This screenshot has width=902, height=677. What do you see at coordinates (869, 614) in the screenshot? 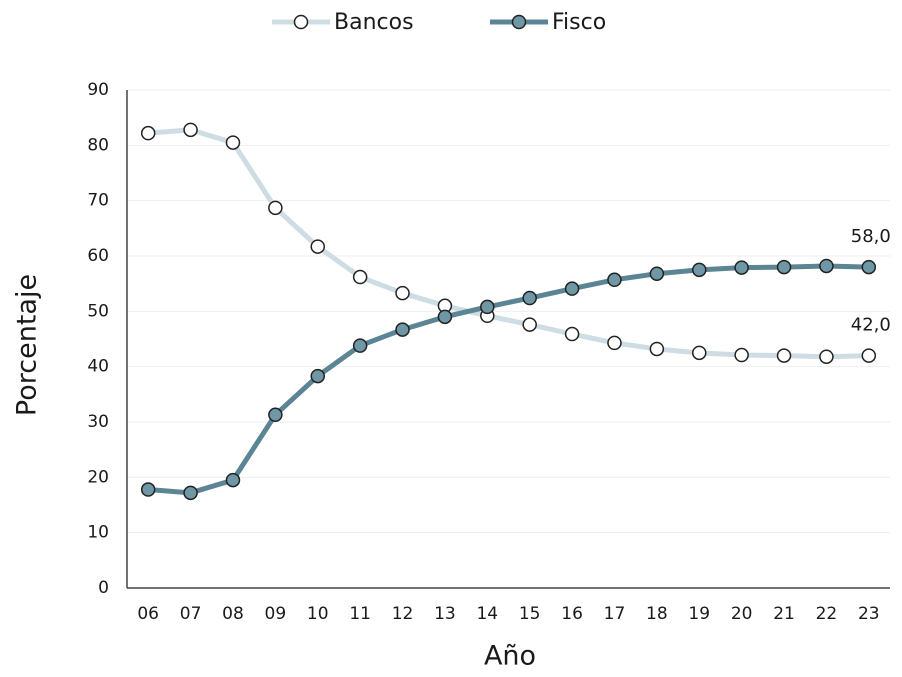
I see `x-tick-label: 23` at bounding box center [869, 614].